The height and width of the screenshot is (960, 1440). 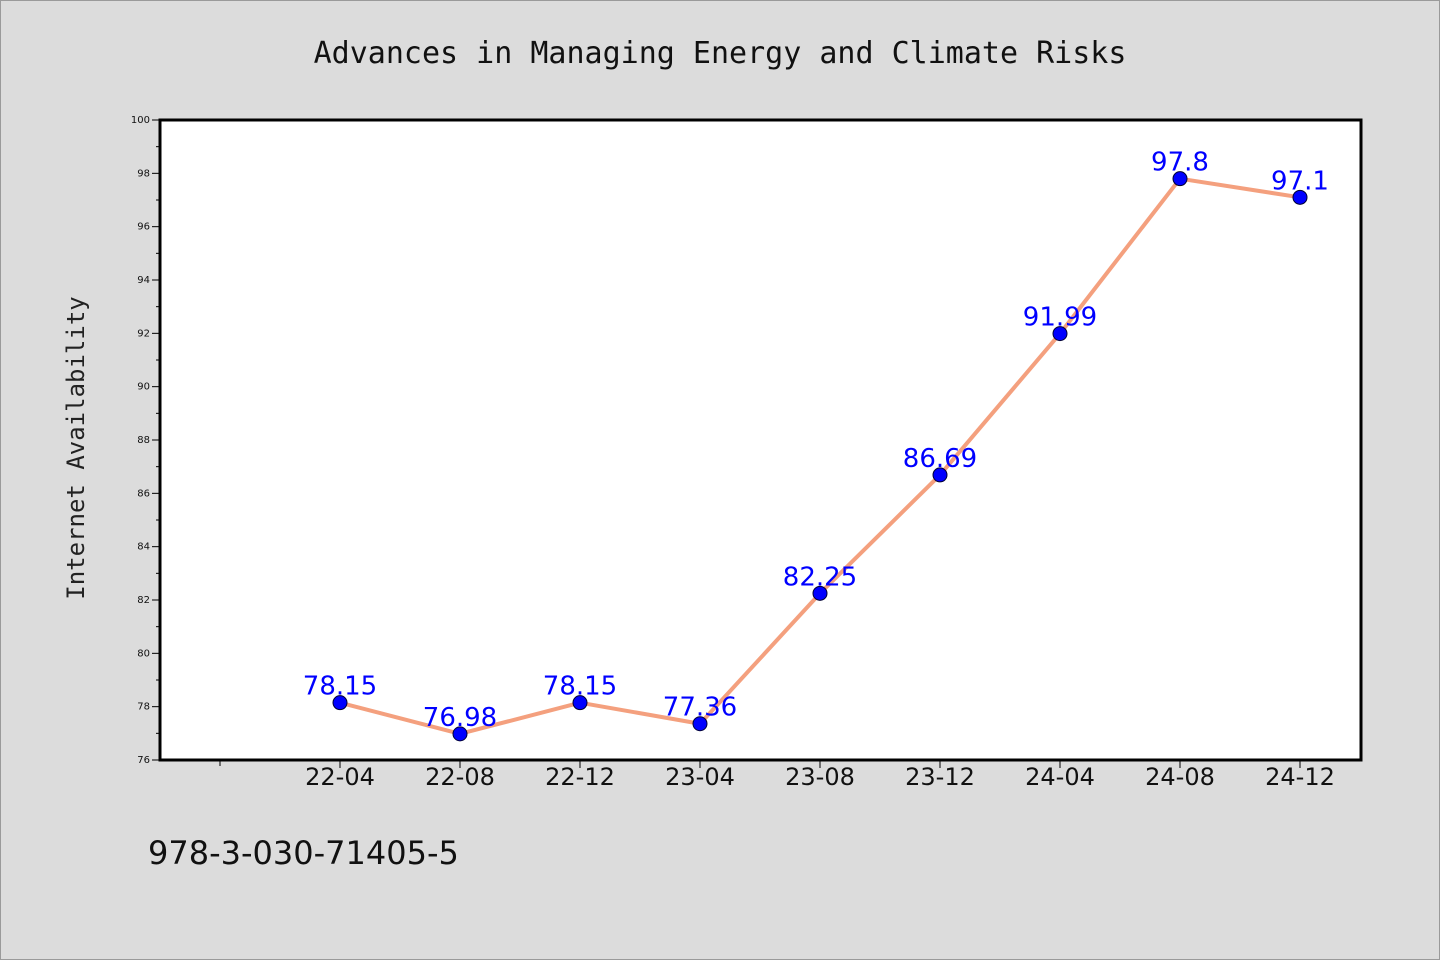 I want to click on y-tick-label: 94, so click(x=143, y=280).